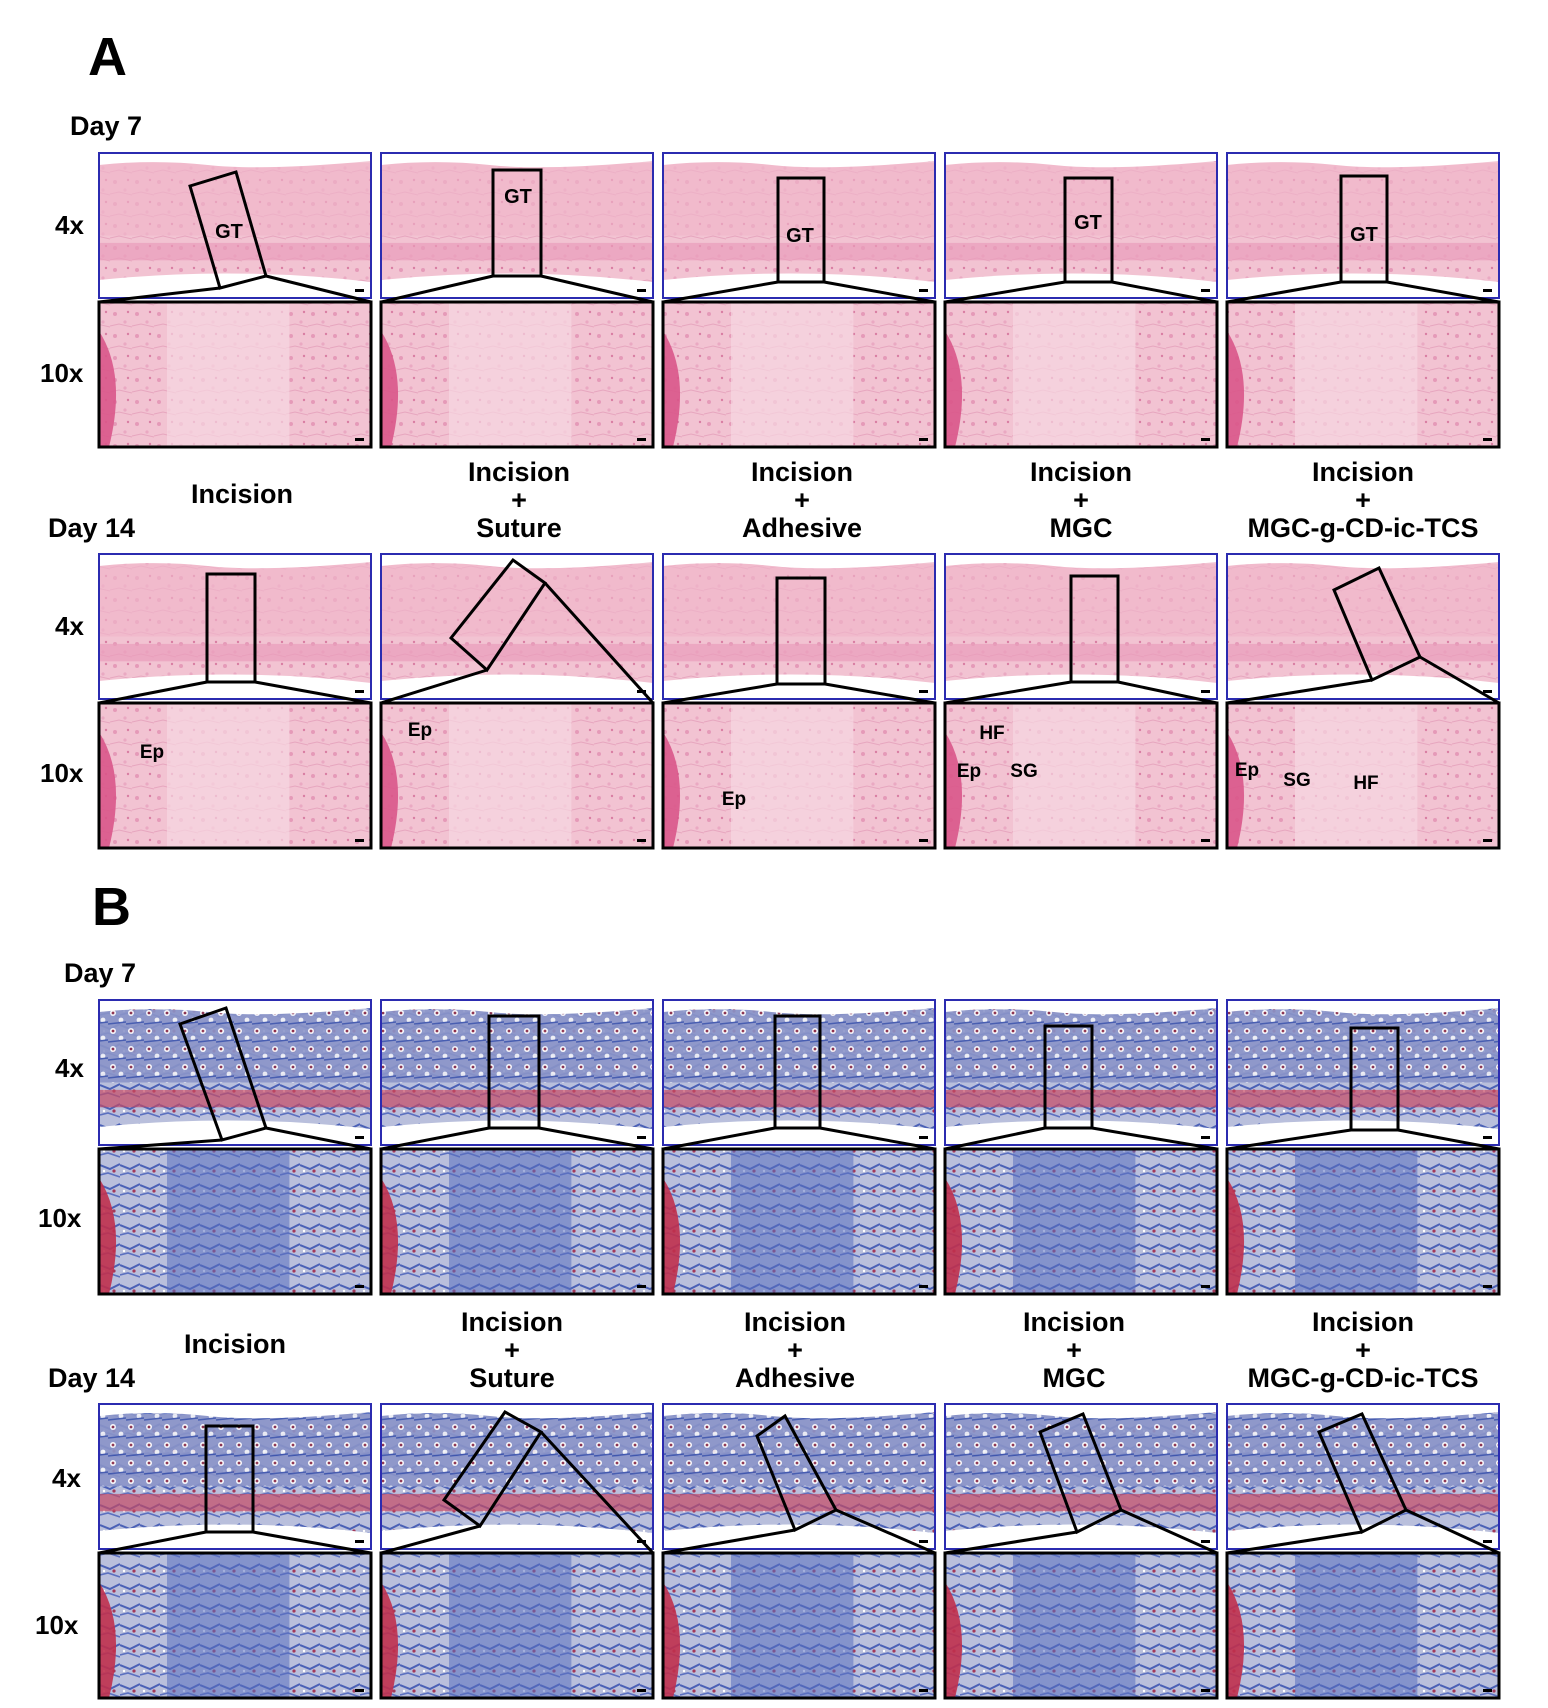  Describe the element at coordinates (69, 1068) in the screenshot. I see `mag-4x-b-day7: 4x` at that location.